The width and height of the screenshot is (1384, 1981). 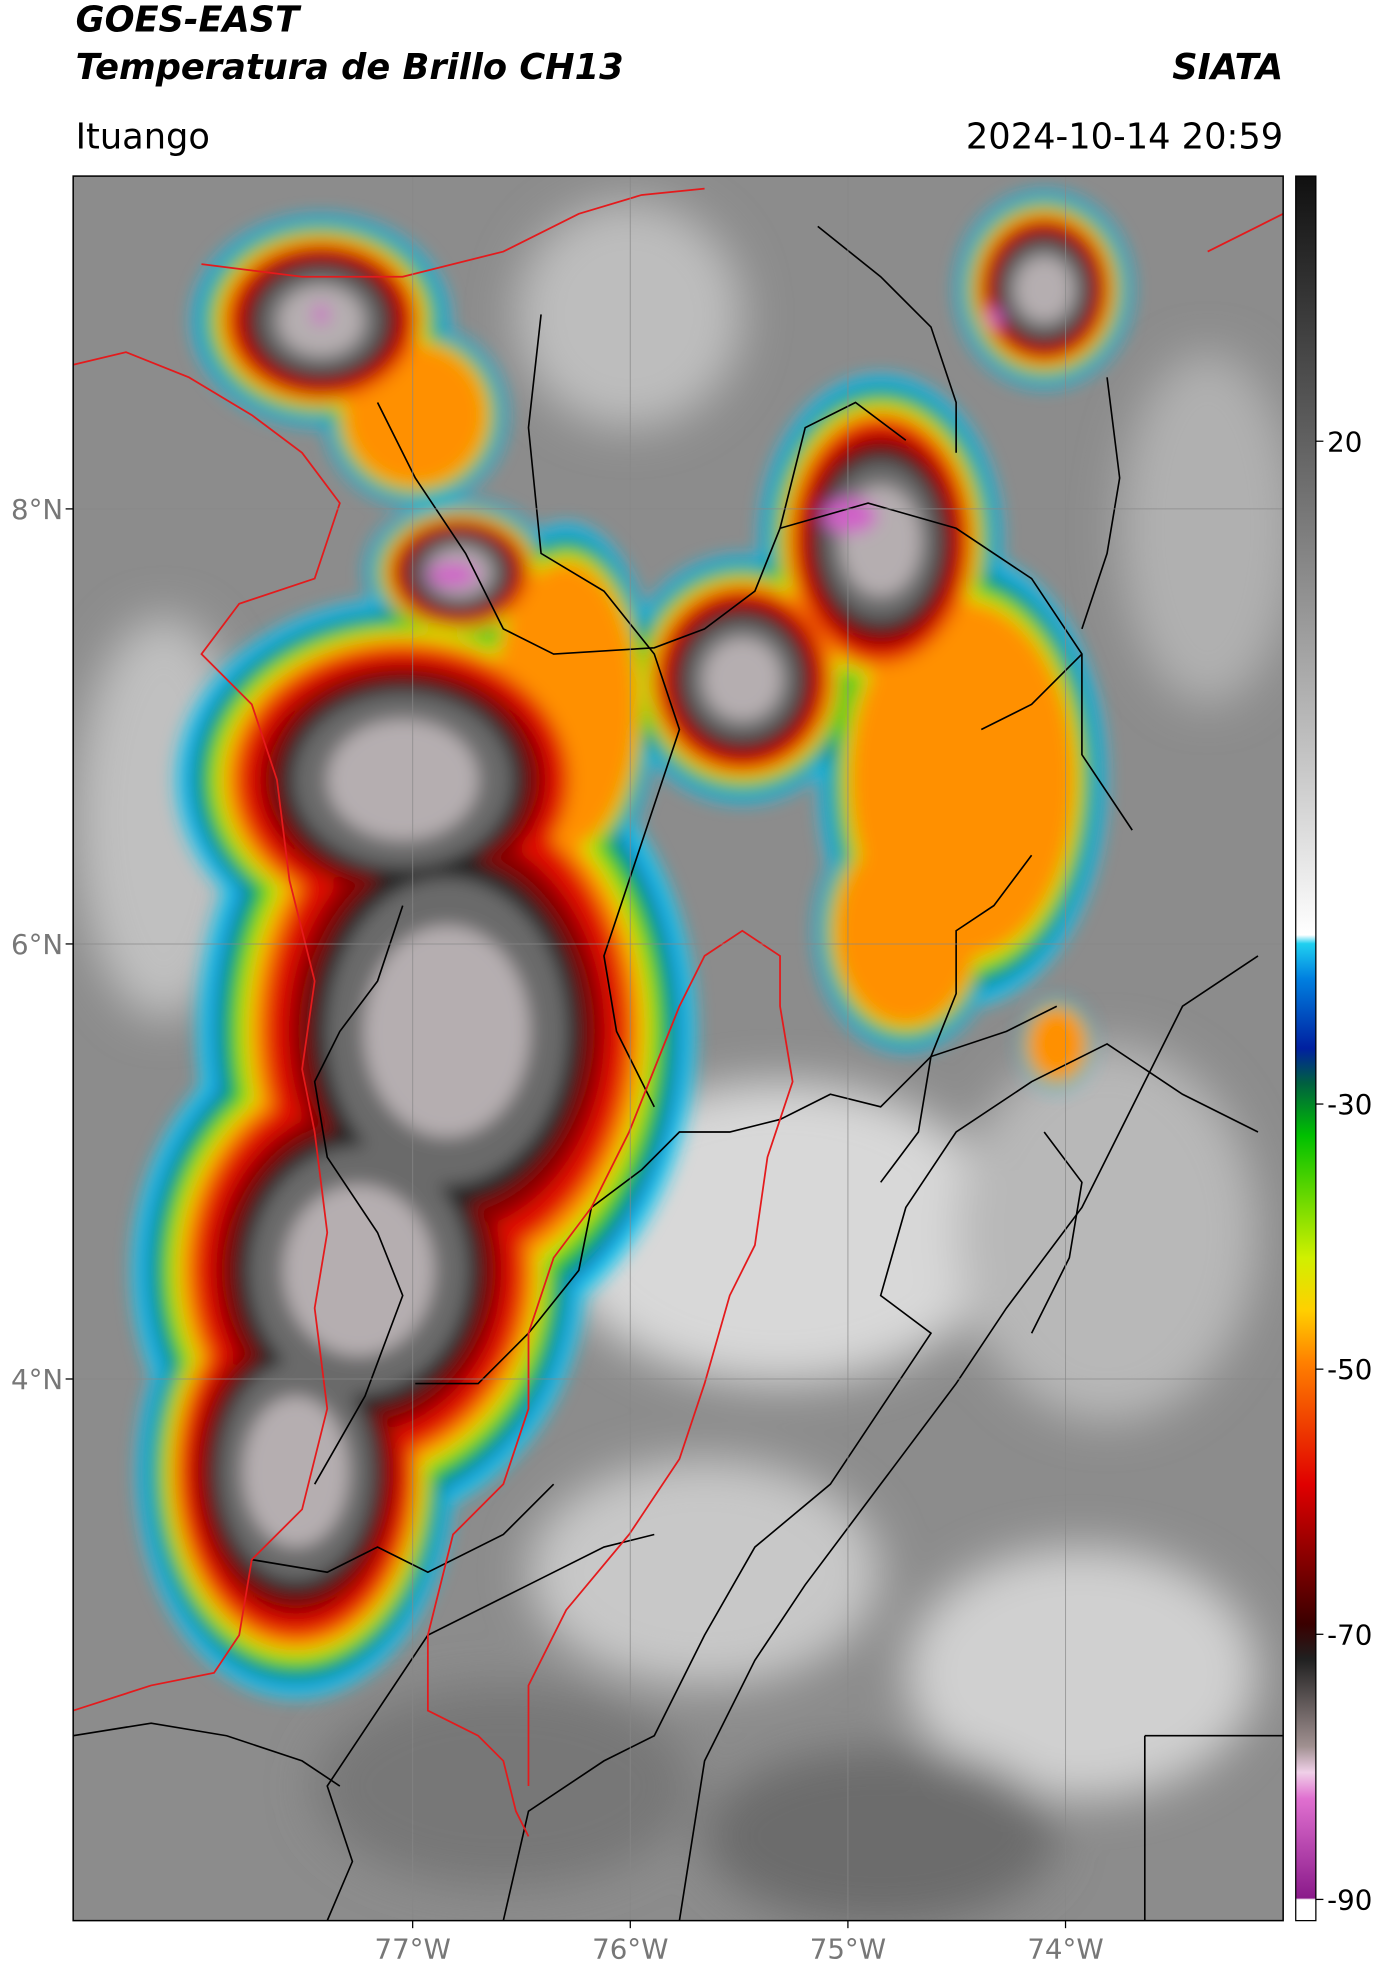 What do you see at coordinates (350, 67) in the screenshot?
I see `subtitle: Temperatura de Brillo CH13` at bounding box center [350, 67].